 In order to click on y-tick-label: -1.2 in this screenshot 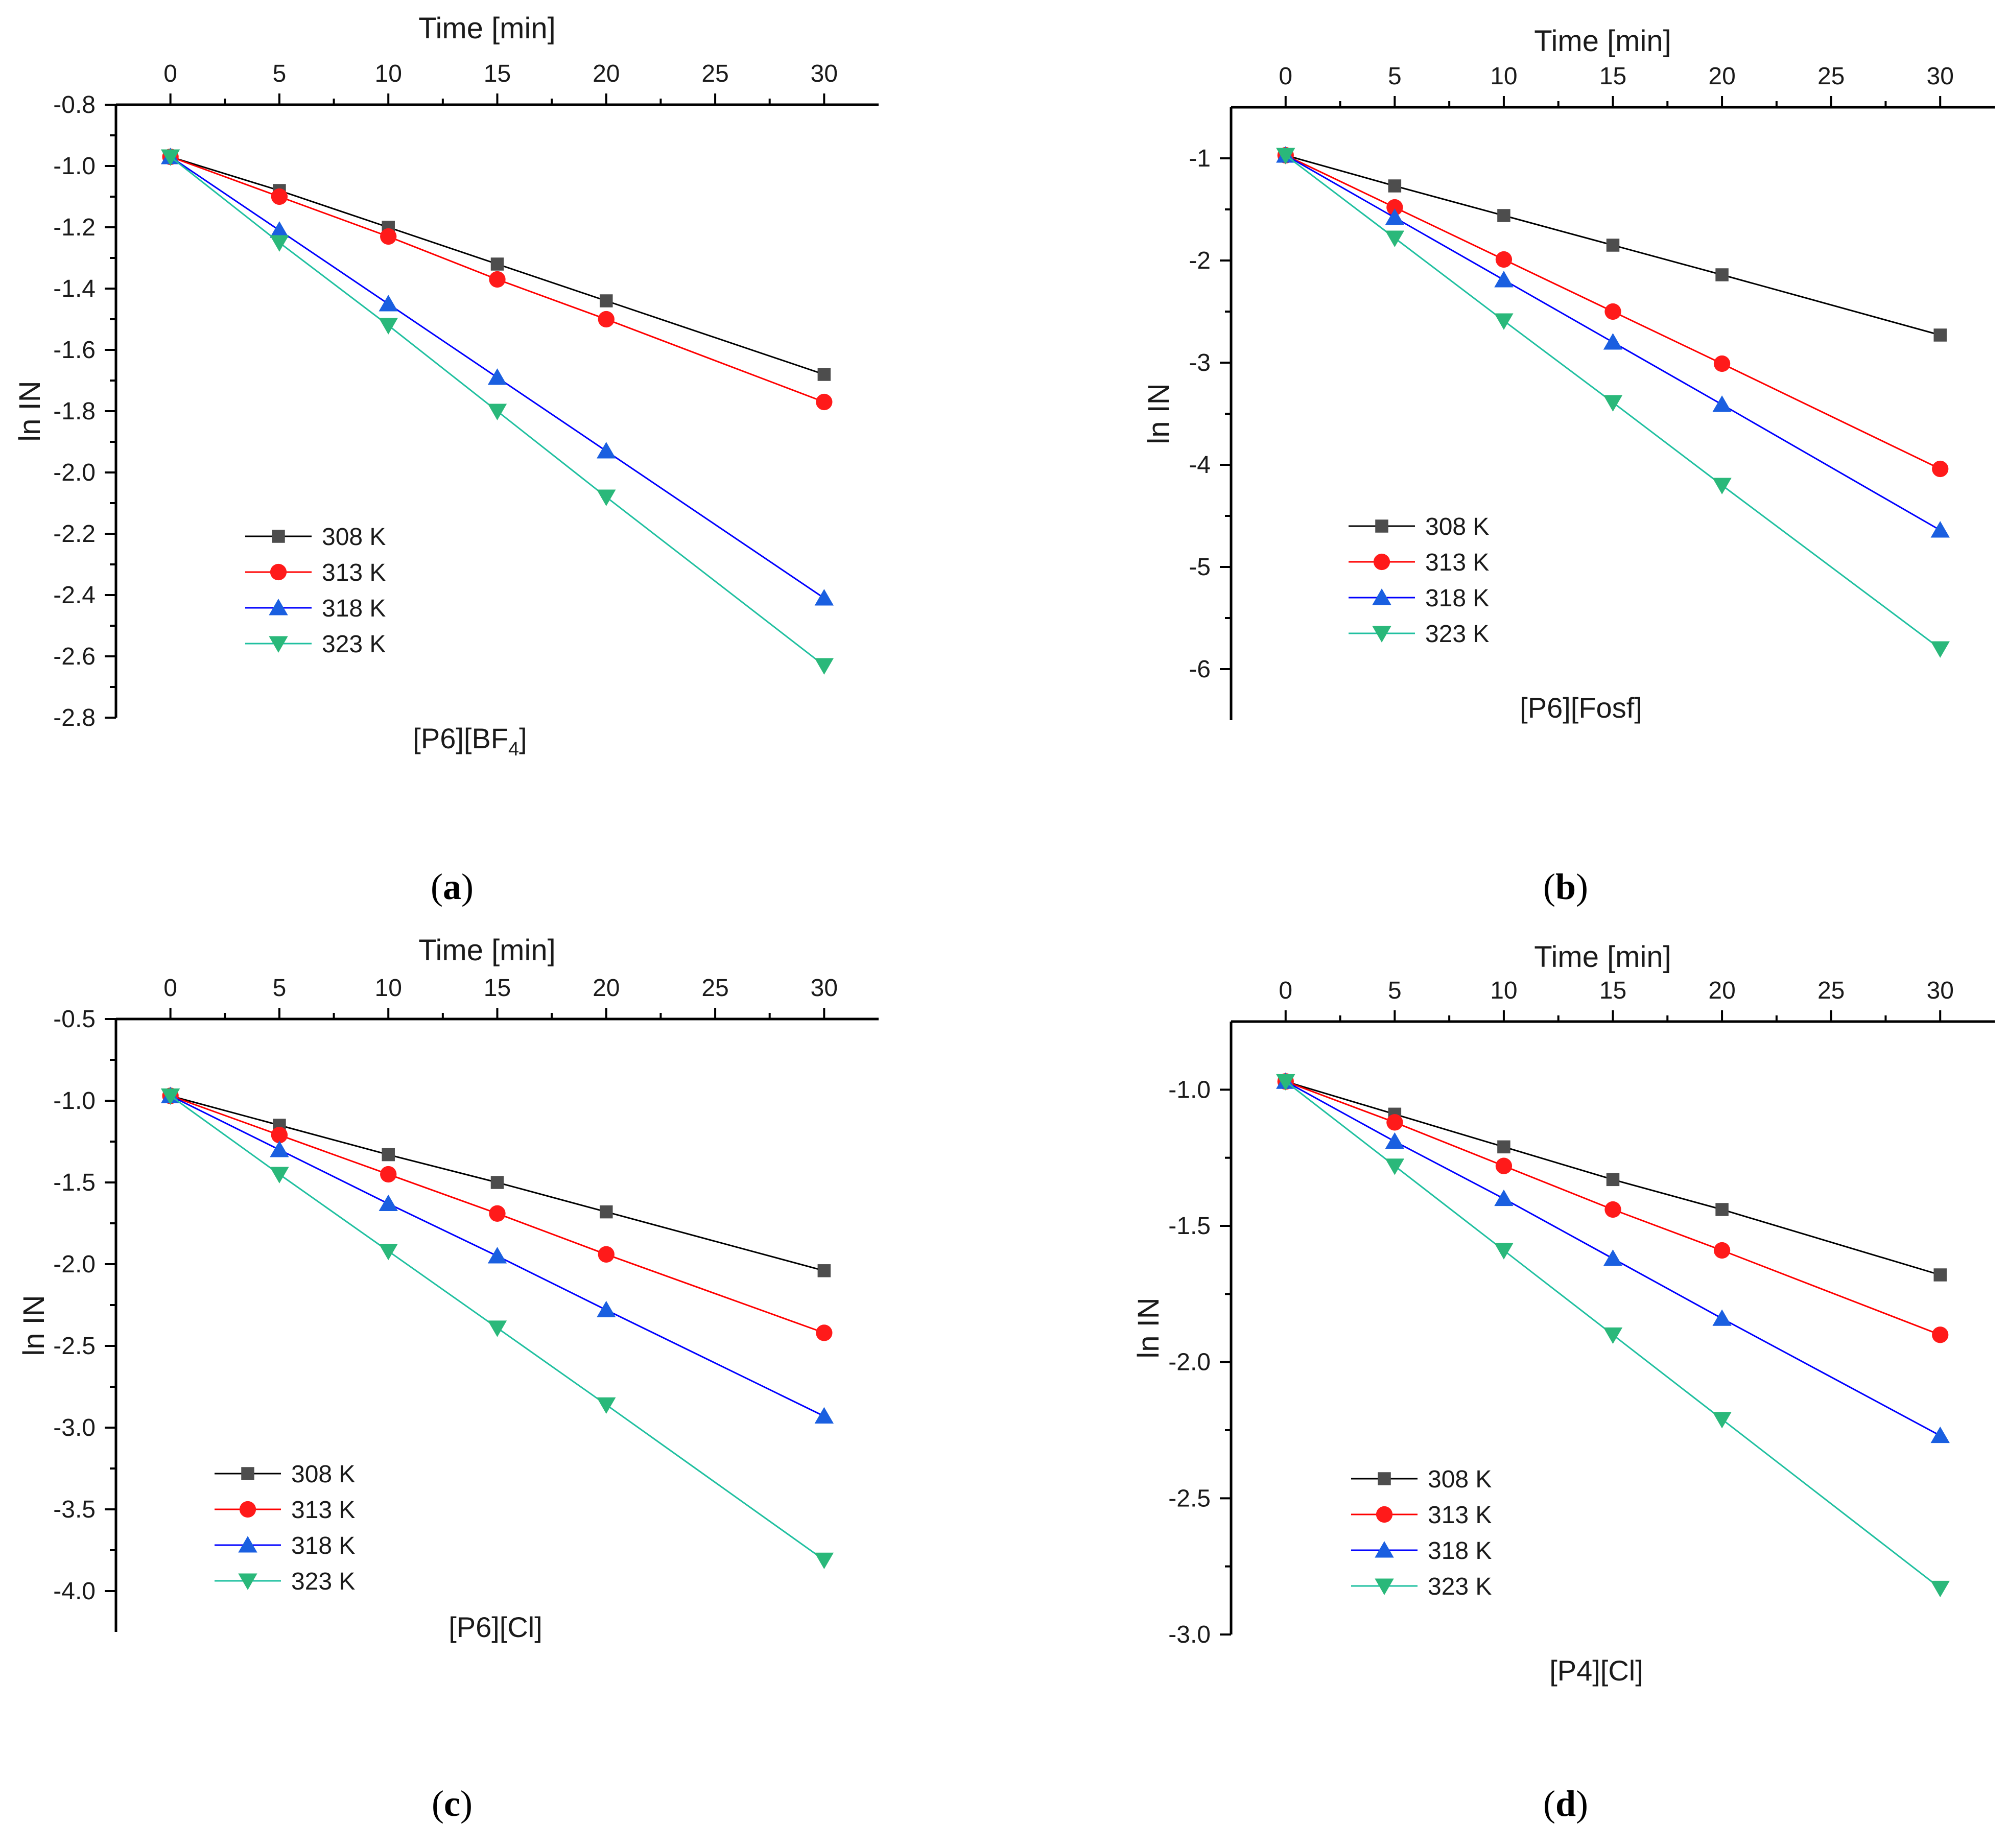, I will do `click(74, 228)`.